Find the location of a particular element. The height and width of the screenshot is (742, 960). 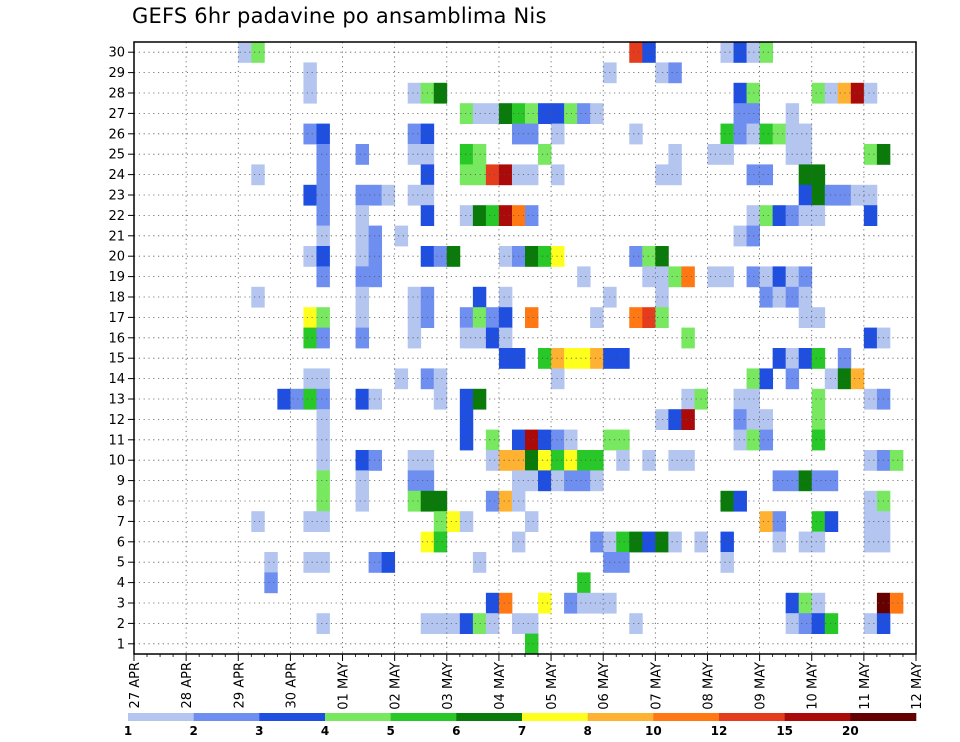

x-tick-label: 01 MAY is located at coordinates (344, 686).